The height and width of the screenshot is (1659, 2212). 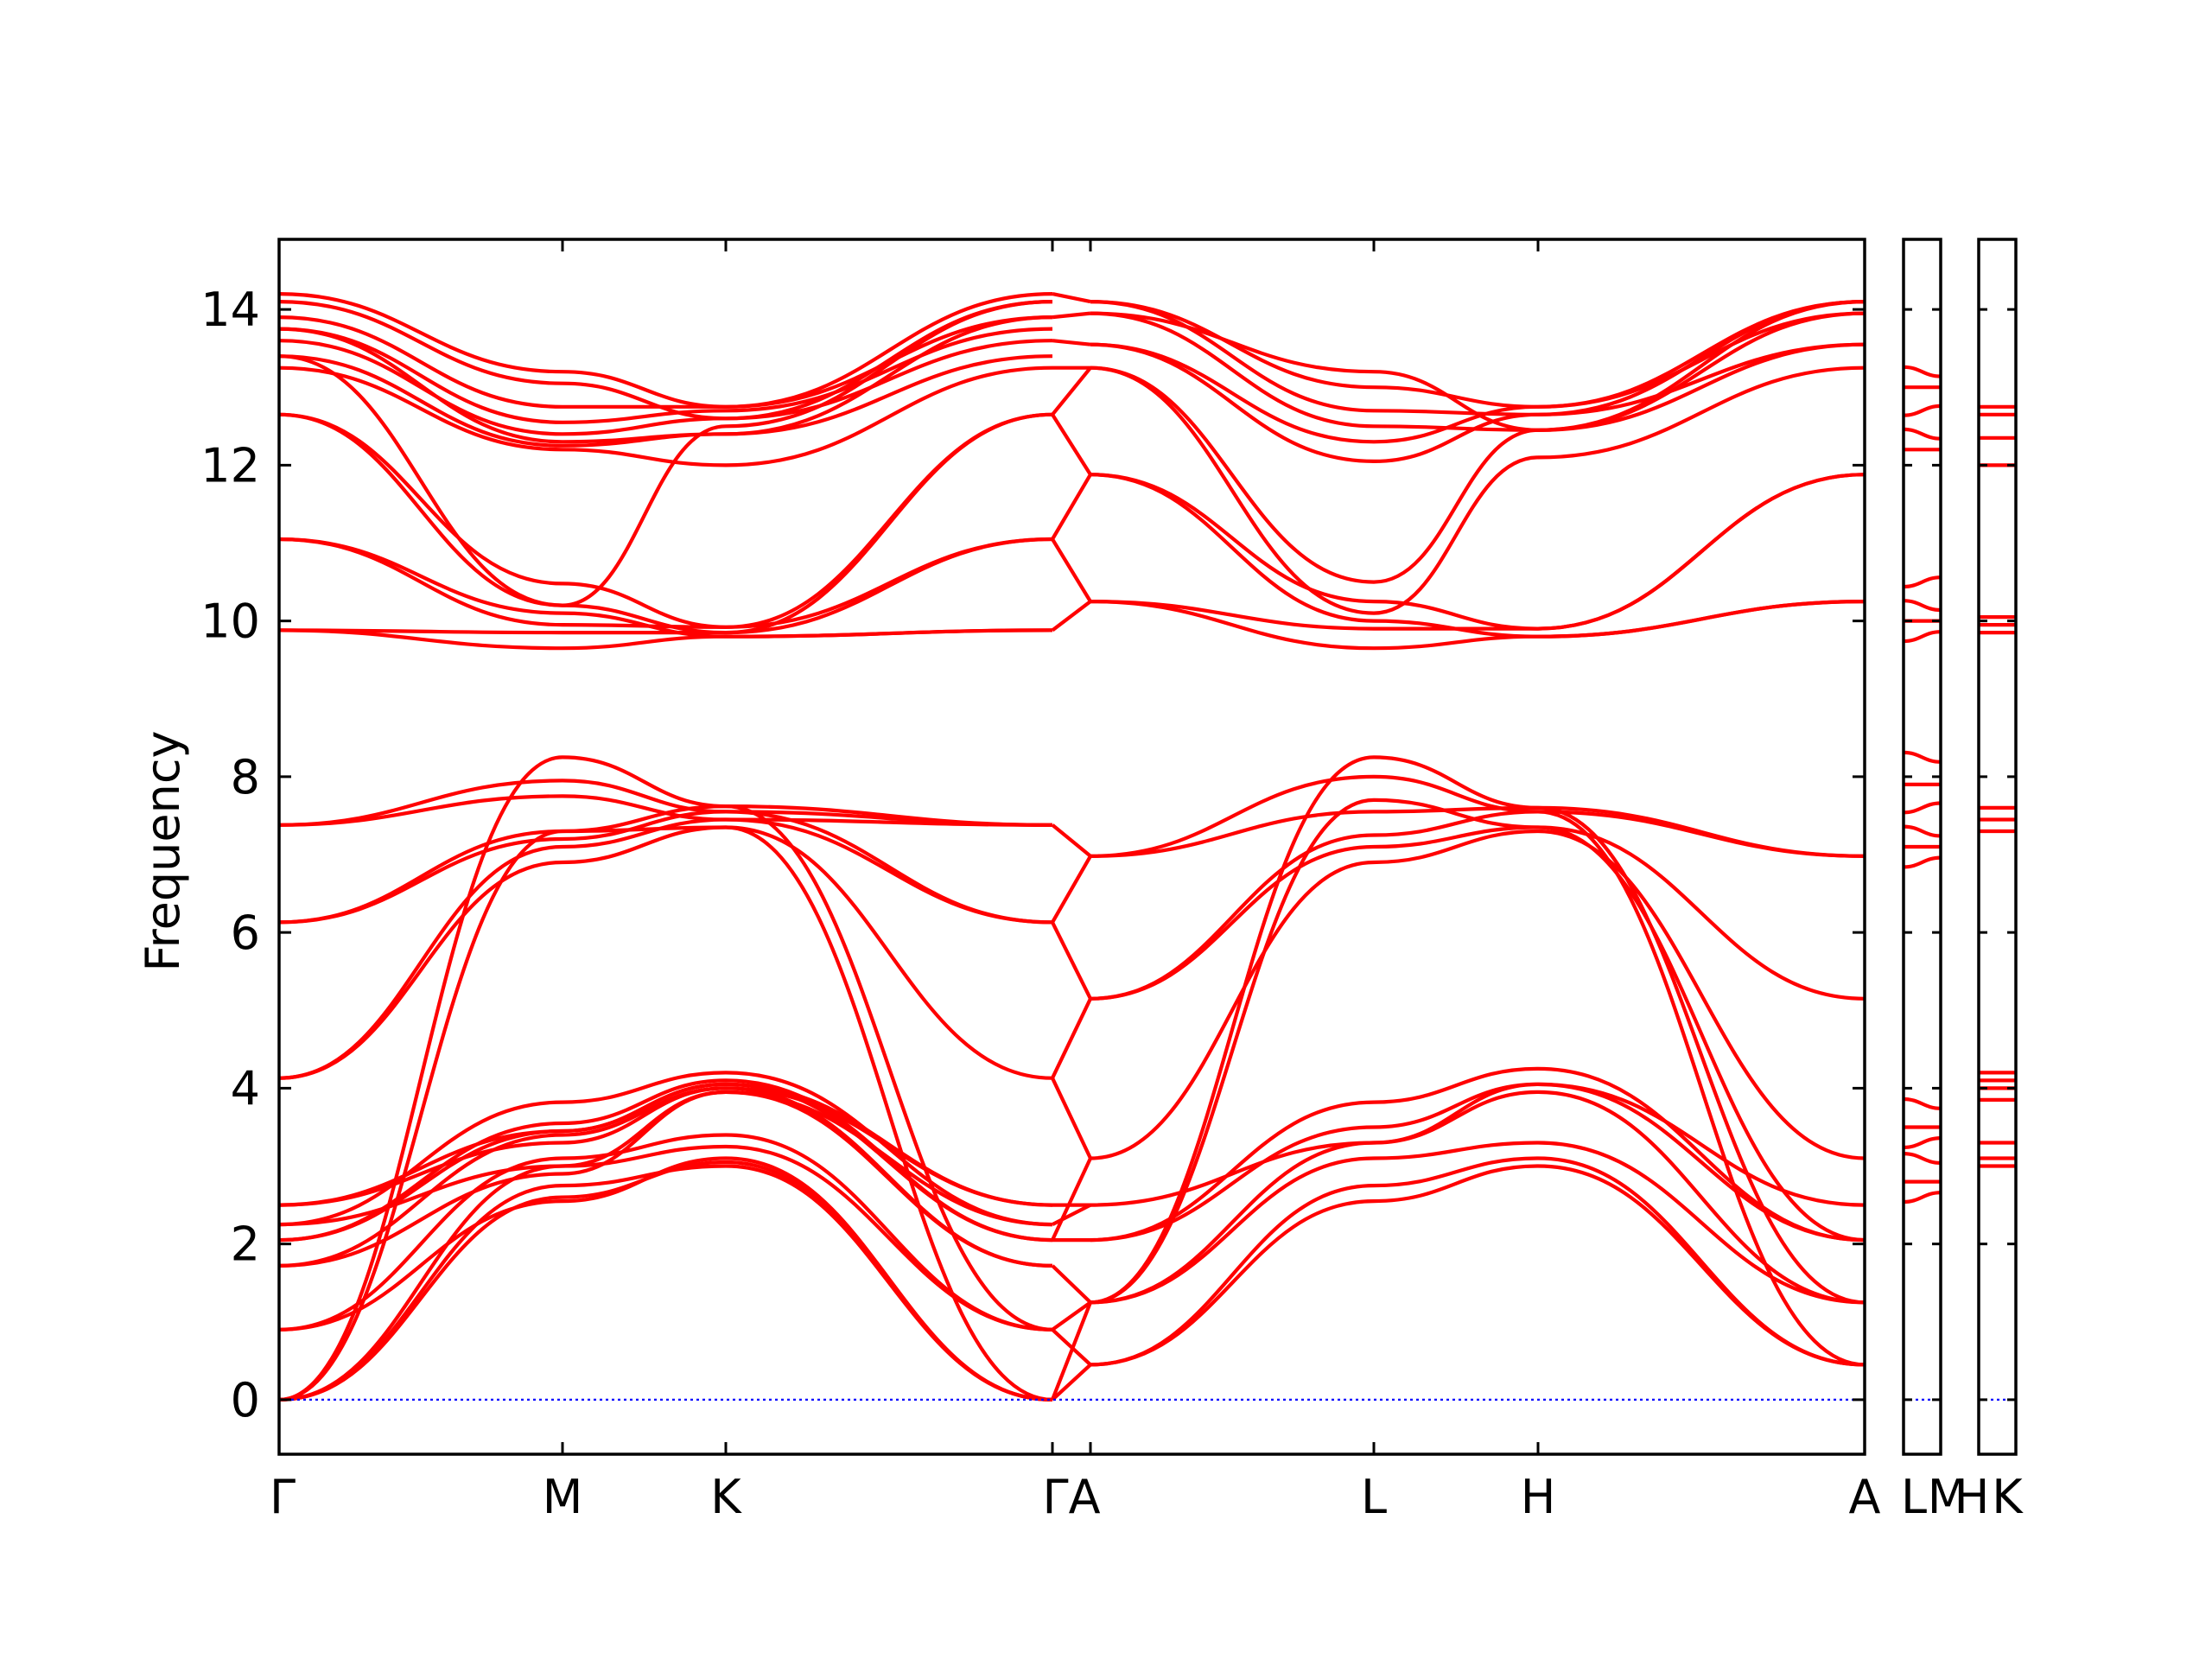 What do you see at coordinates (163, 851) in the screenshot?
I see `y-axis-label: Frequency` at bounding box center [163, 851].